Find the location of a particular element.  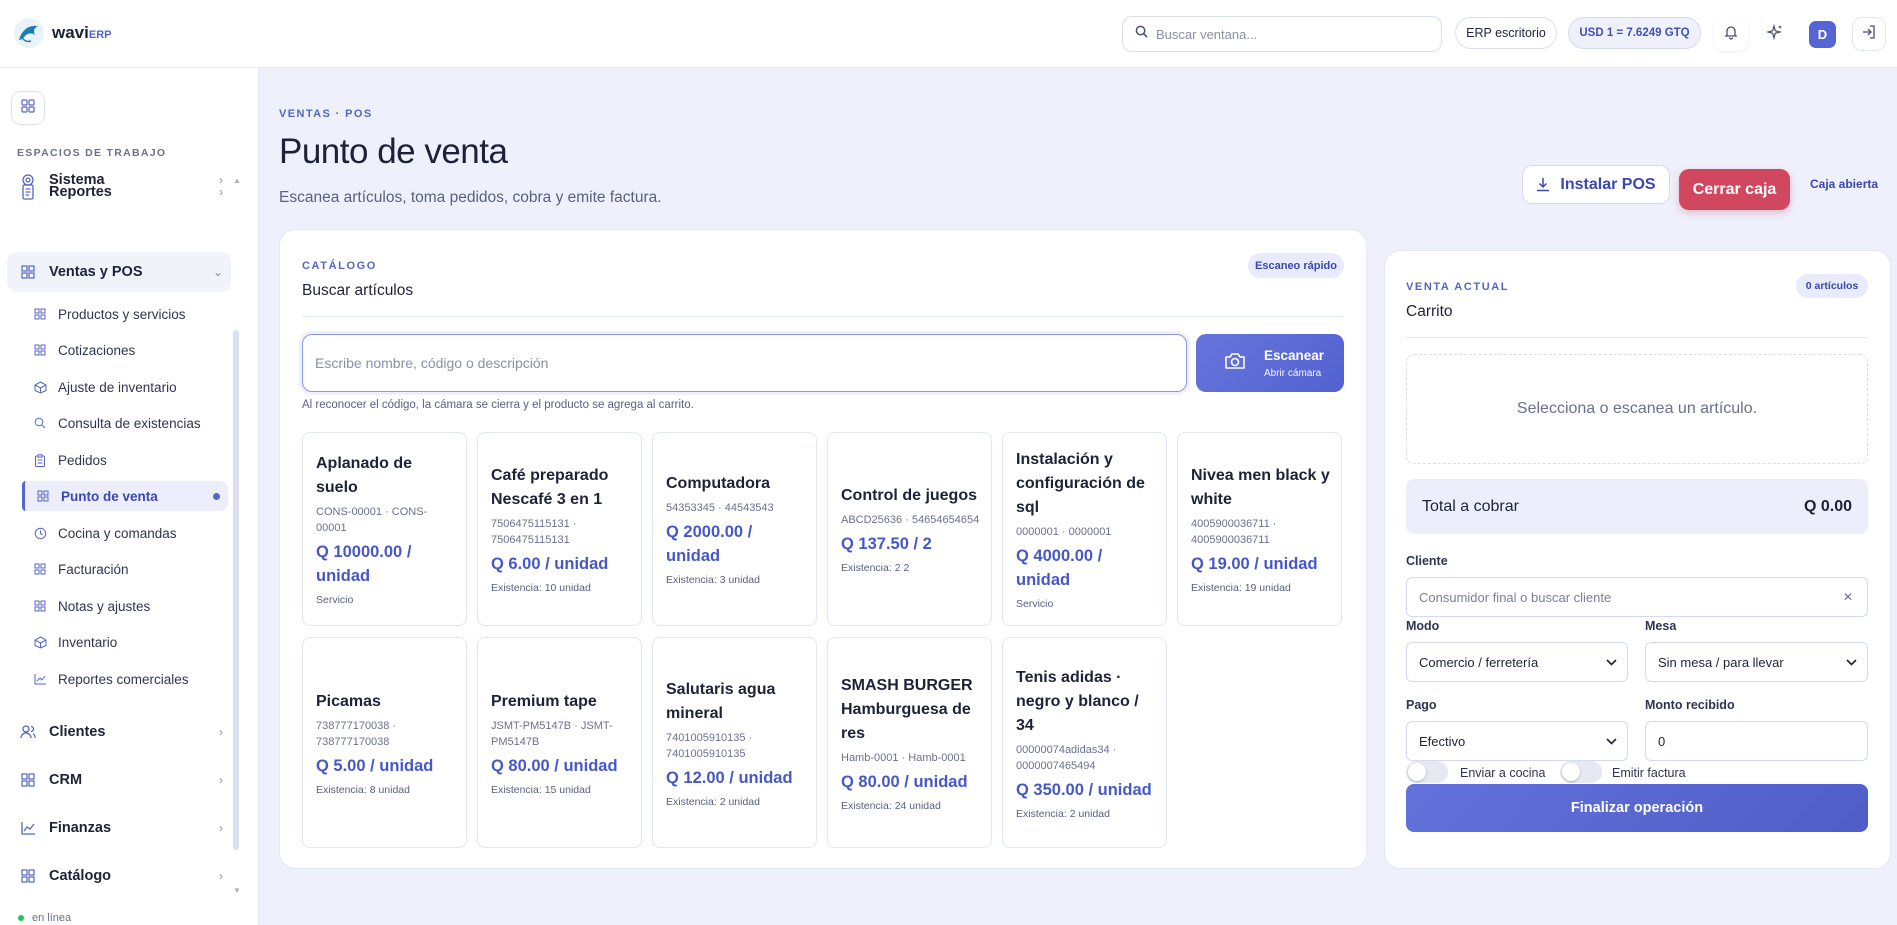

product-meta: Servicio is located at coordinates (335, 600).